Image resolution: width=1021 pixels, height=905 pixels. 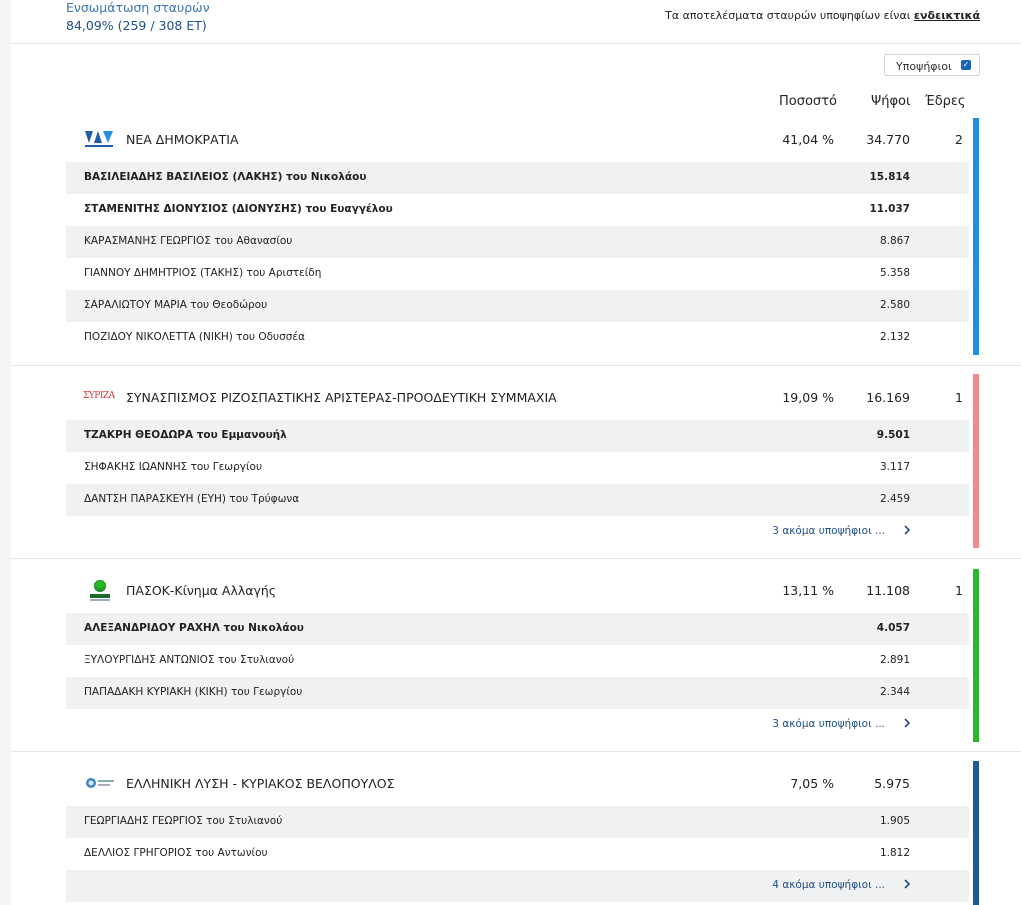 What do you see at coordinates (924, 66) in the screenshot?
I see `candidates-toggle-label: Υποψήφιοι` at bounding box center [924, 66].